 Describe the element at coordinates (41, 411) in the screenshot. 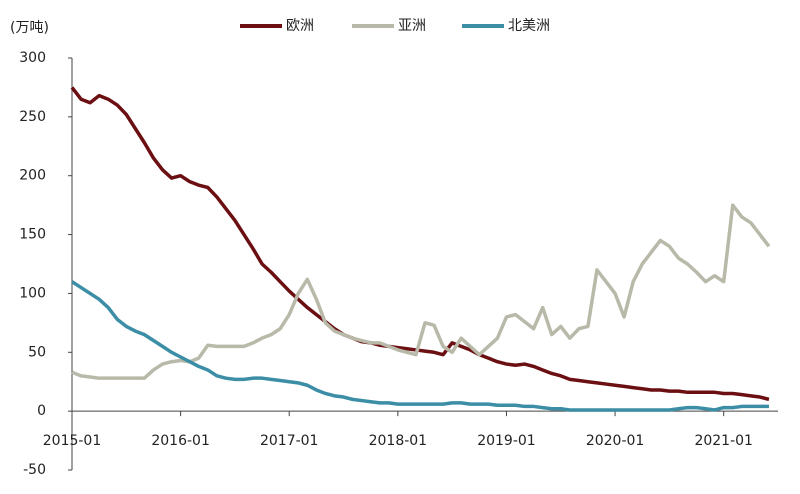

I see `y-tick-label: 0` at that location.